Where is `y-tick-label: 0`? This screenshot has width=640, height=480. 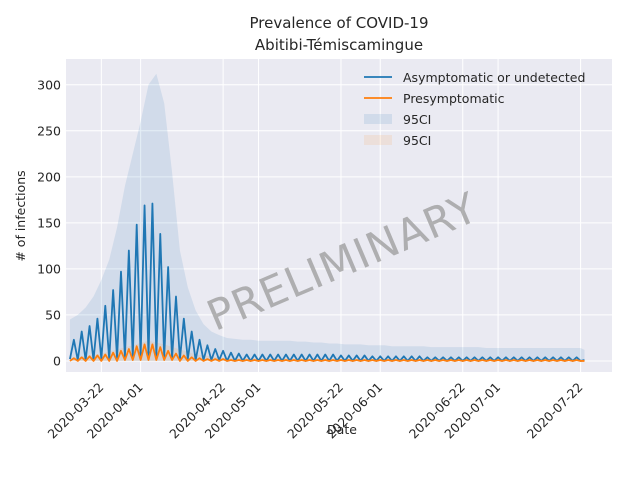 y-tick-label: 0 is located at coordinates (57, 360).